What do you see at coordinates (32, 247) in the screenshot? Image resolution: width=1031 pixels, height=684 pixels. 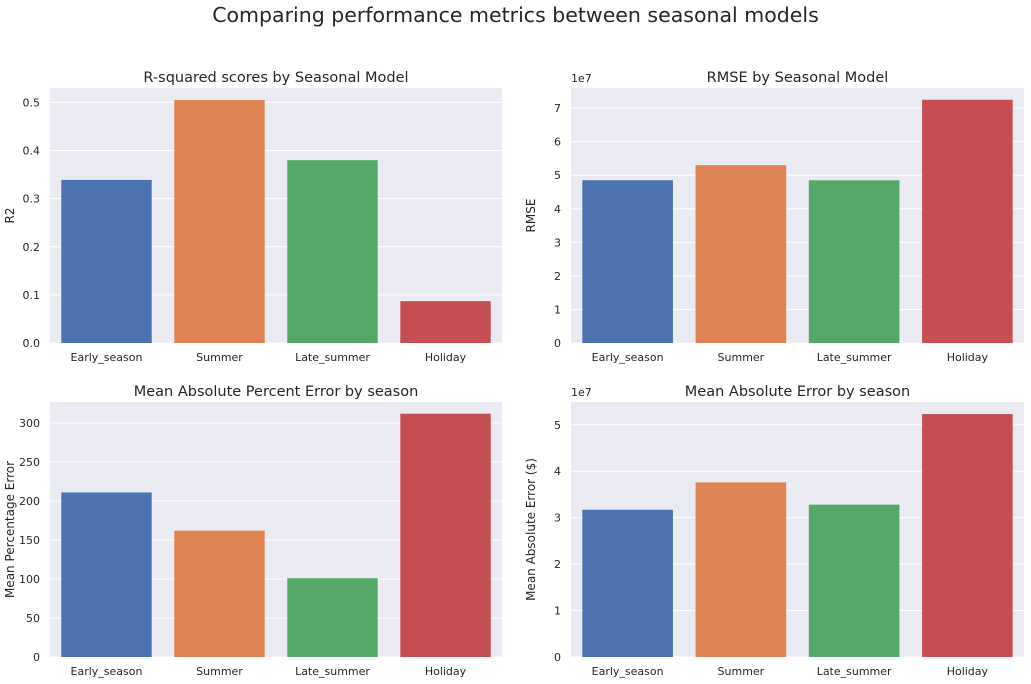 I see `y-tick-label: 0.2` at bounding box center [32, 247].